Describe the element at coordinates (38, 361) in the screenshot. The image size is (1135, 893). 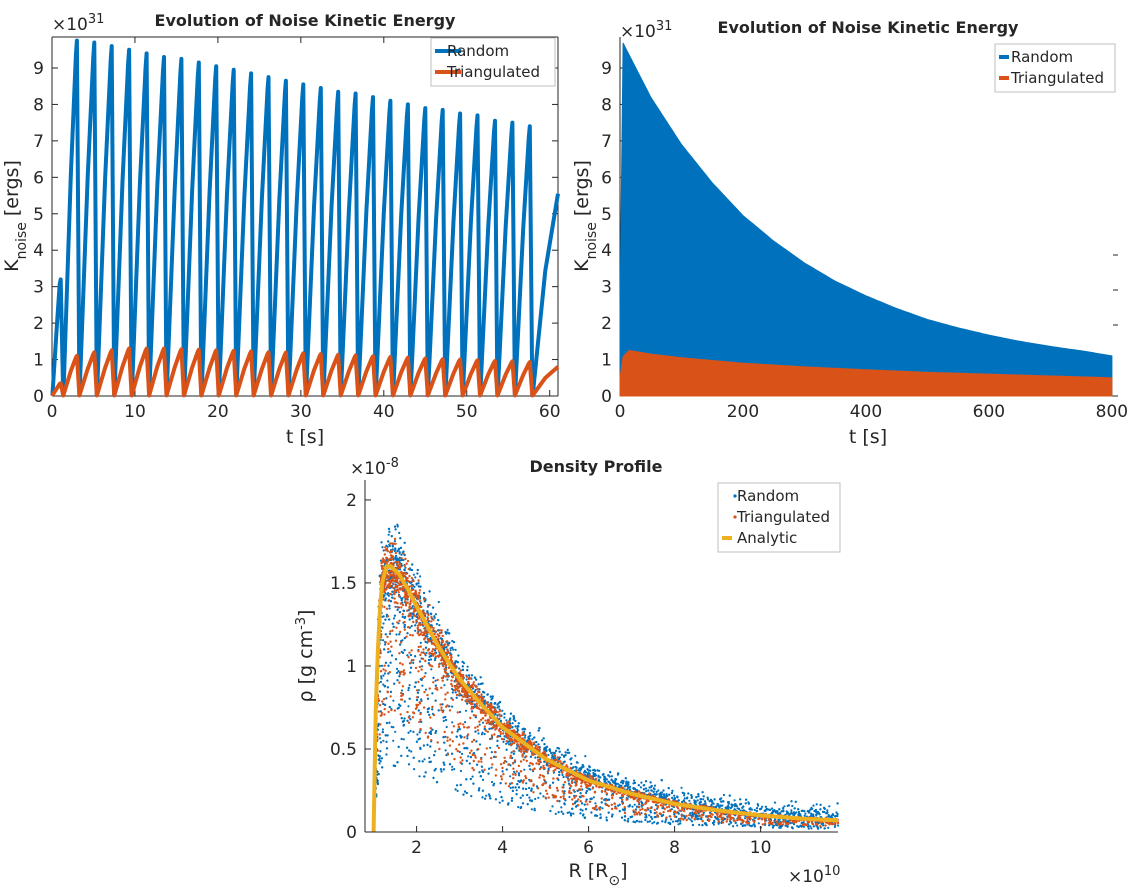
I see `y-tick-label: 1` at that location.